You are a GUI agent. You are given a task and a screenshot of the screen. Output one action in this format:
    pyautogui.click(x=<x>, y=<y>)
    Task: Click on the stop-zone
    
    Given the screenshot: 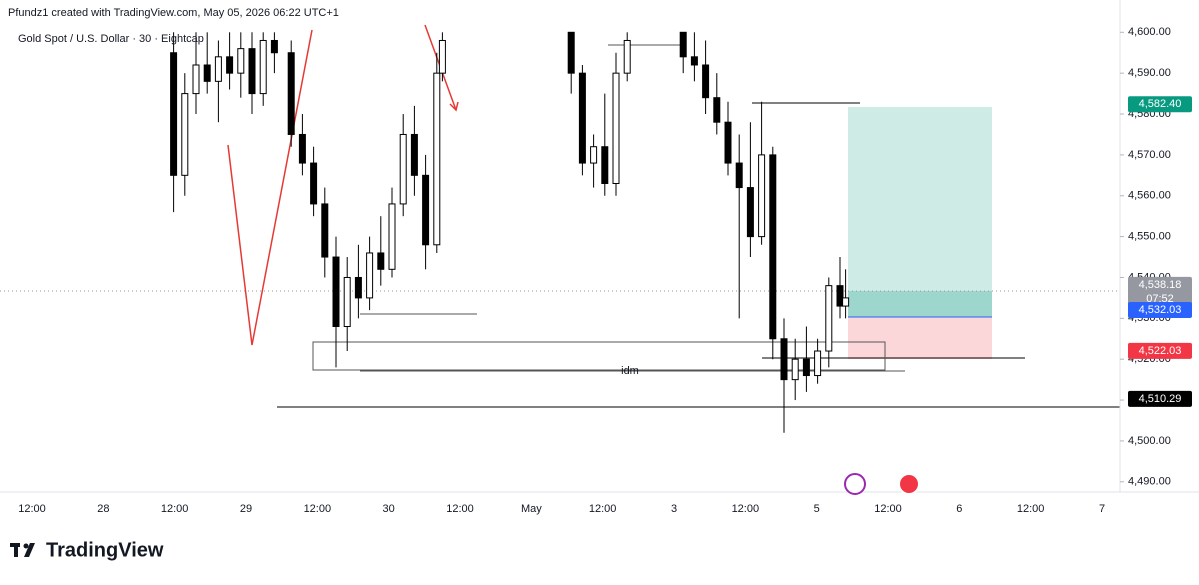 What is the action you would take?
    pyautogui.click(x=920, y=338)
    